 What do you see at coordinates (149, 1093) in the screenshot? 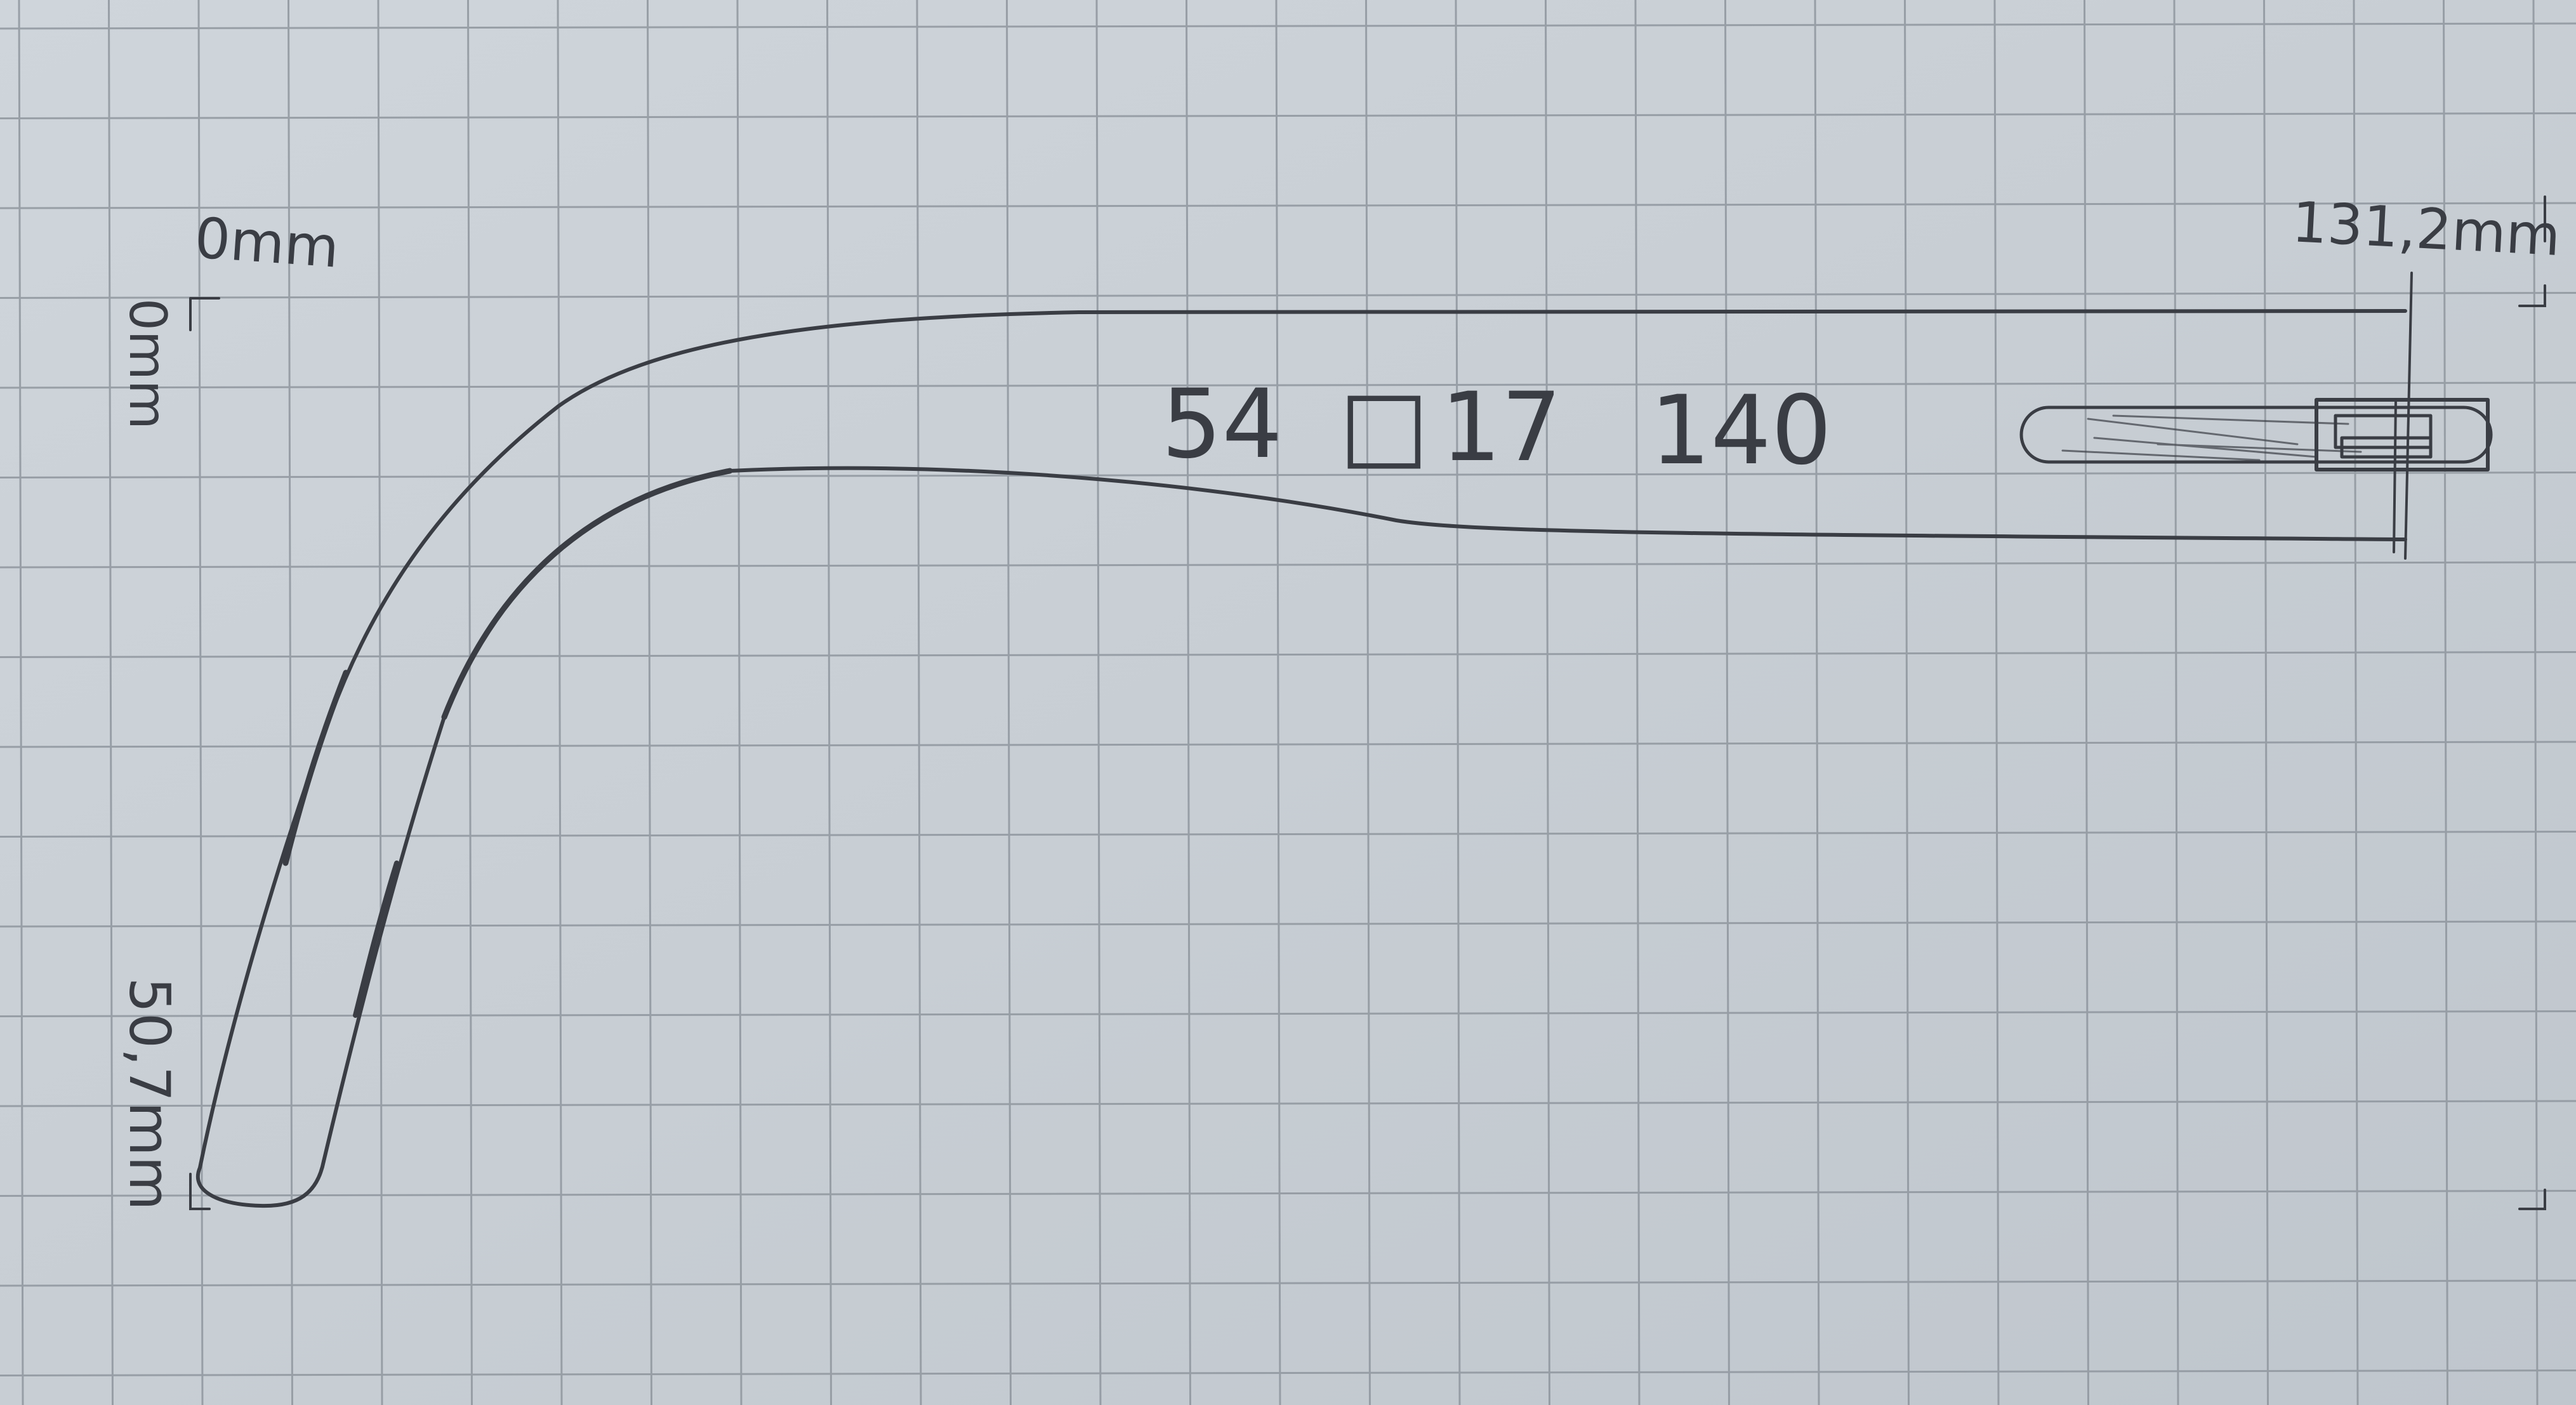
I see `y-end-label: 50,7mm` at bounding box center [149, 1093].